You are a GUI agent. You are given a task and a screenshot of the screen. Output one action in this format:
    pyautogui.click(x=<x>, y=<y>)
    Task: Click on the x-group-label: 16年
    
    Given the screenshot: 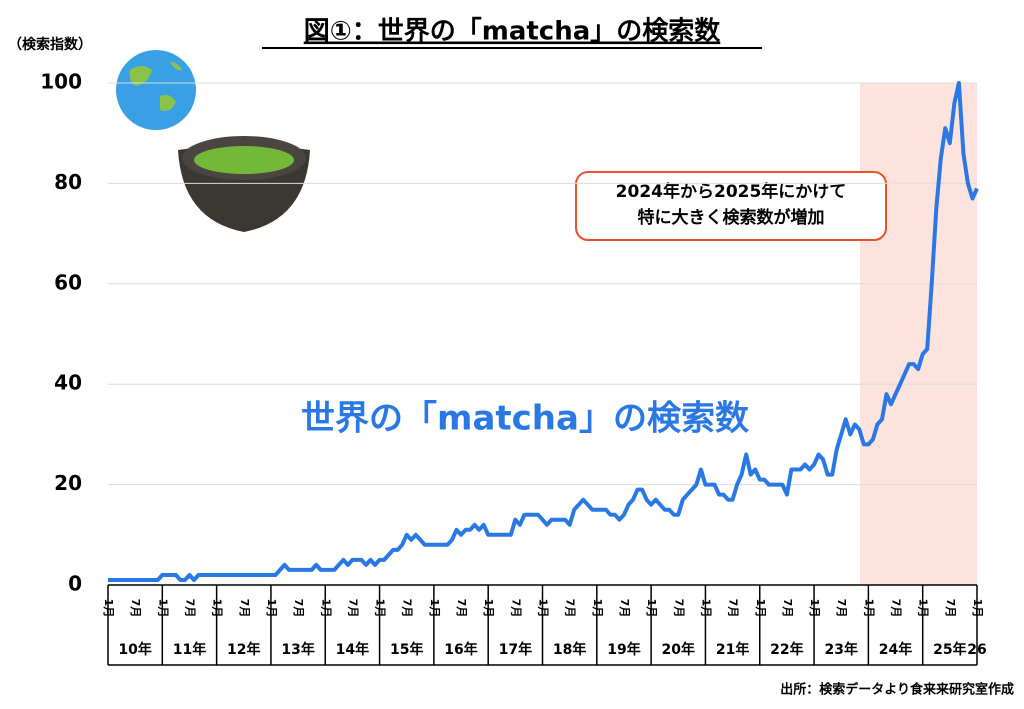 What is the action you would take?
    pyautogui.click(x=460, y=649)
    